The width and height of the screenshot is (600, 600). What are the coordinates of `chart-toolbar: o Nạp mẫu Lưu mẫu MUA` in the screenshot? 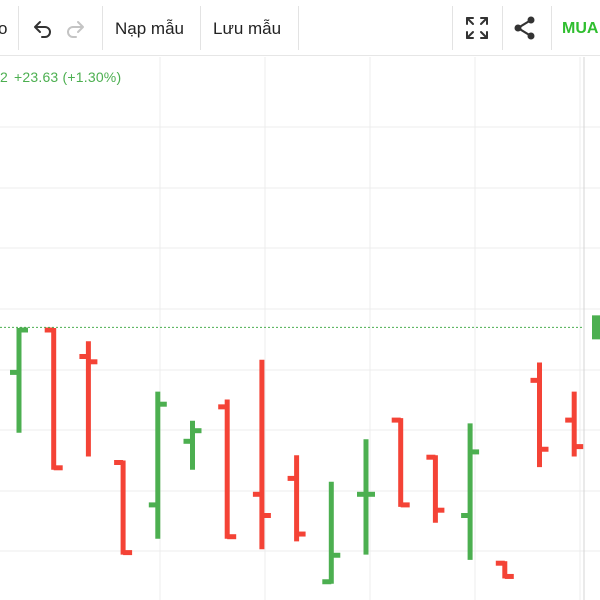 It's located at (300, 28).